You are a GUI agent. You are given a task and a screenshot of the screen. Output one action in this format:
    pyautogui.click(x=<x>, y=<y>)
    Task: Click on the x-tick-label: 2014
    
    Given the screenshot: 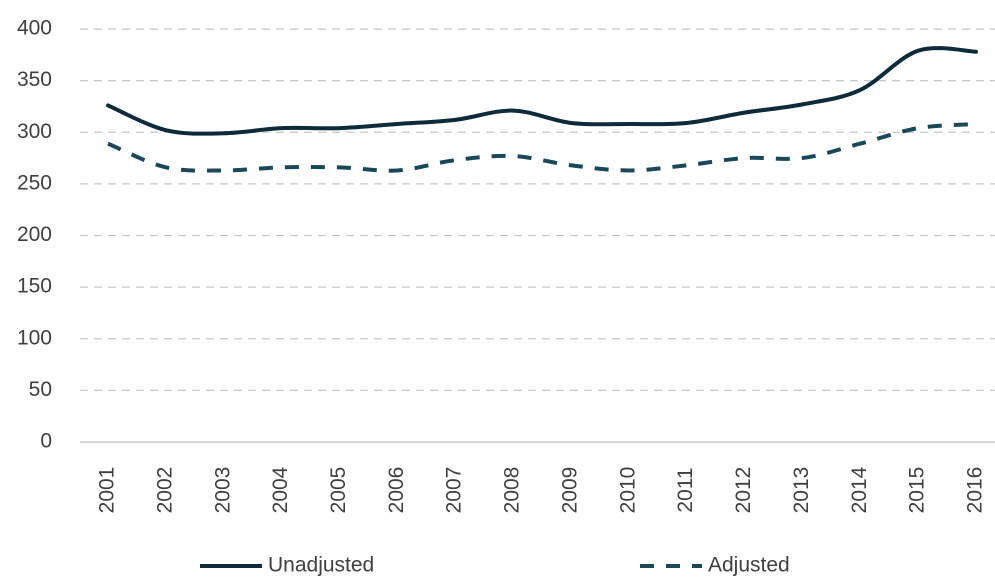 What is the action you would take?
    pyautogui.click(x=859, y=489)
    